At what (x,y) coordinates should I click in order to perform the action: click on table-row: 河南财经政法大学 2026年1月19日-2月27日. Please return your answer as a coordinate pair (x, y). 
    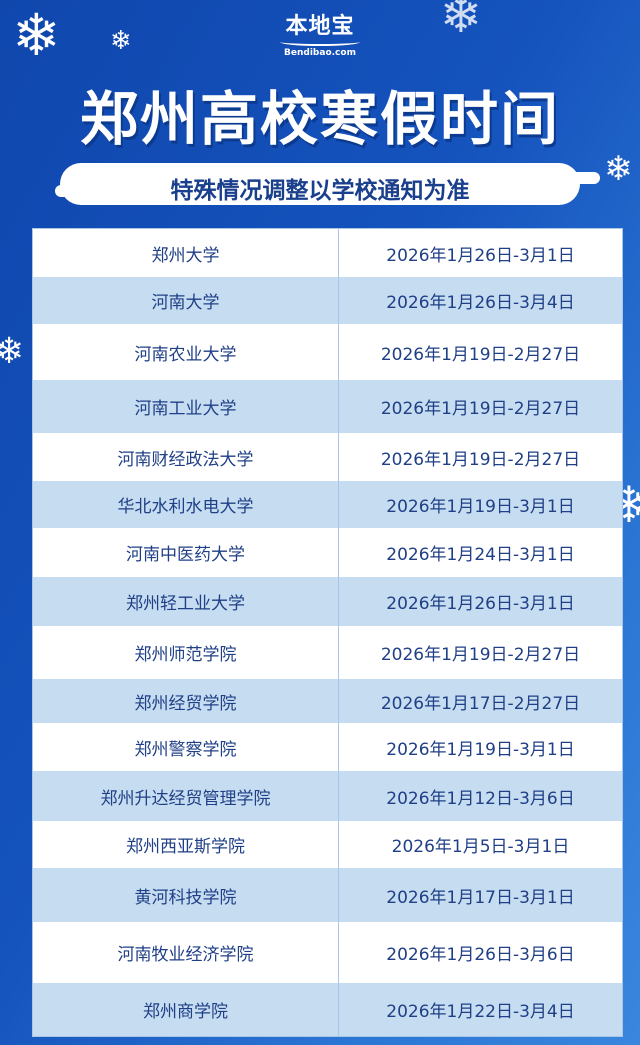
    Looking at the image, I should click on (327, 457).